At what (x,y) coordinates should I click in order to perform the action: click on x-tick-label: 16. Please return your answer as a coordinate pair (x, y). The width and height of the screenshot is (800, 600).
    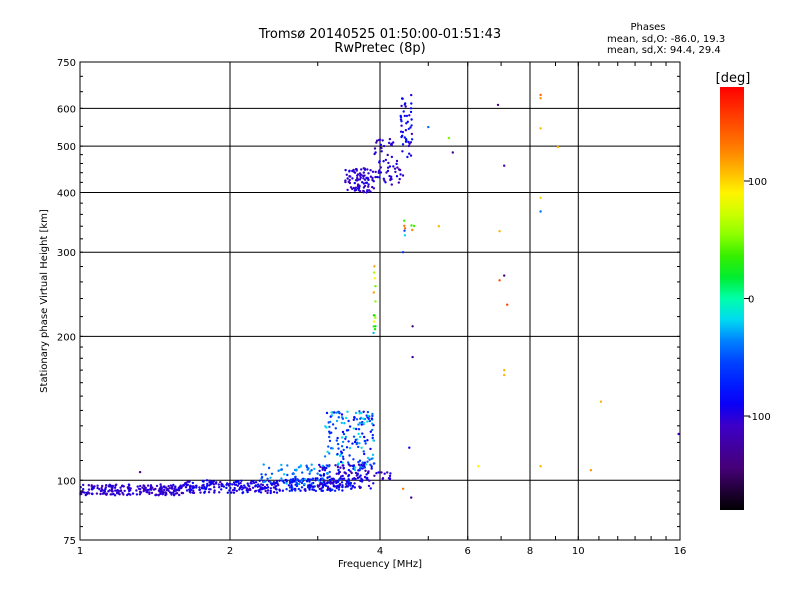
    Looking at the image, I should click on (680, 551).